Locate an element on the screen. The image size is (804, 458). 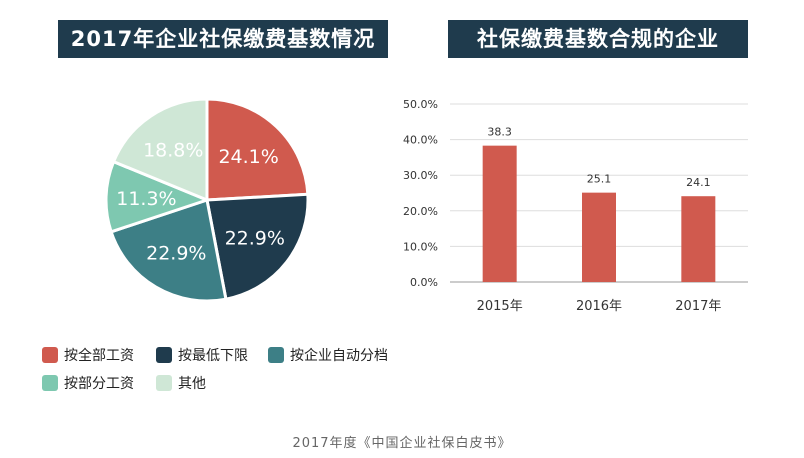
source-note: 2017年度《中国企业社保白皮书》 is located at coordinates (402, 443).